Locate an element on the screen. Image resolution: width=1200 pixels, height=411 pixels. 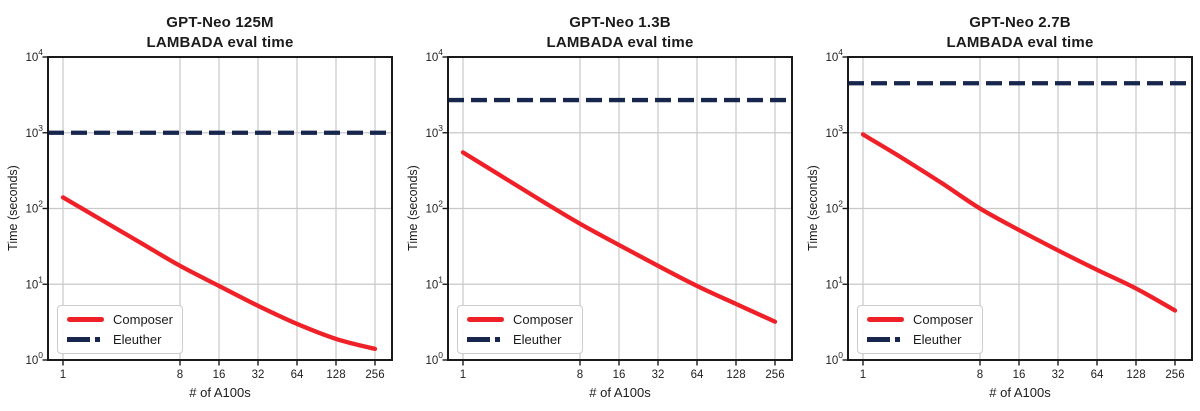
chart-title: GPT-Neo 1.3B LAMBADA eval time is located at coordinates (620, 33).